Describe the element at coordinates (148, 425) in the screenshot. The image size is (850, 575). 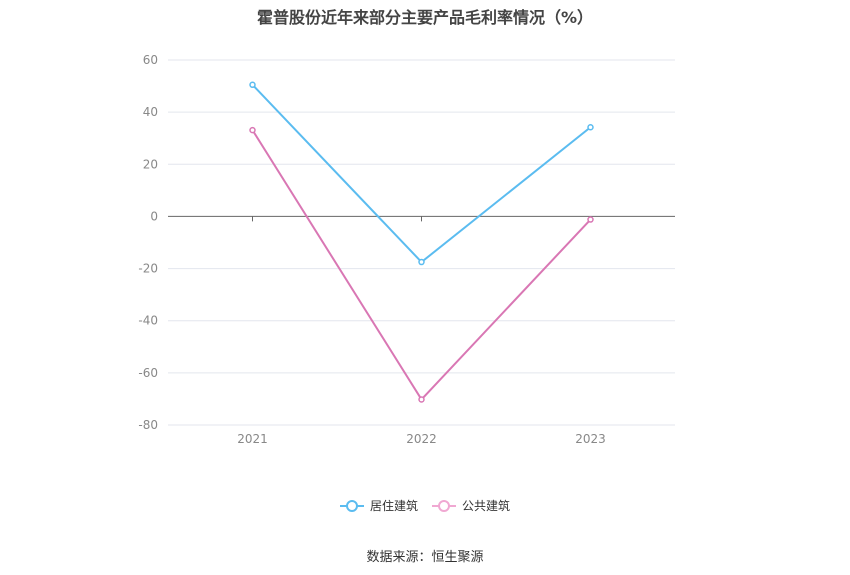
I see `y-tick-label: -80` at that location.